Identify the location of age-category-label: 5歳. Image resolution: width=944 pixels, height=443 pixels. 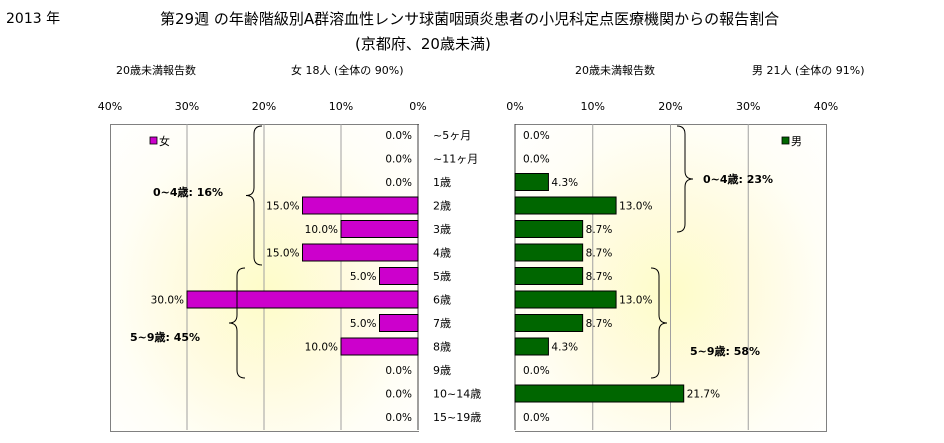
(442, 276).